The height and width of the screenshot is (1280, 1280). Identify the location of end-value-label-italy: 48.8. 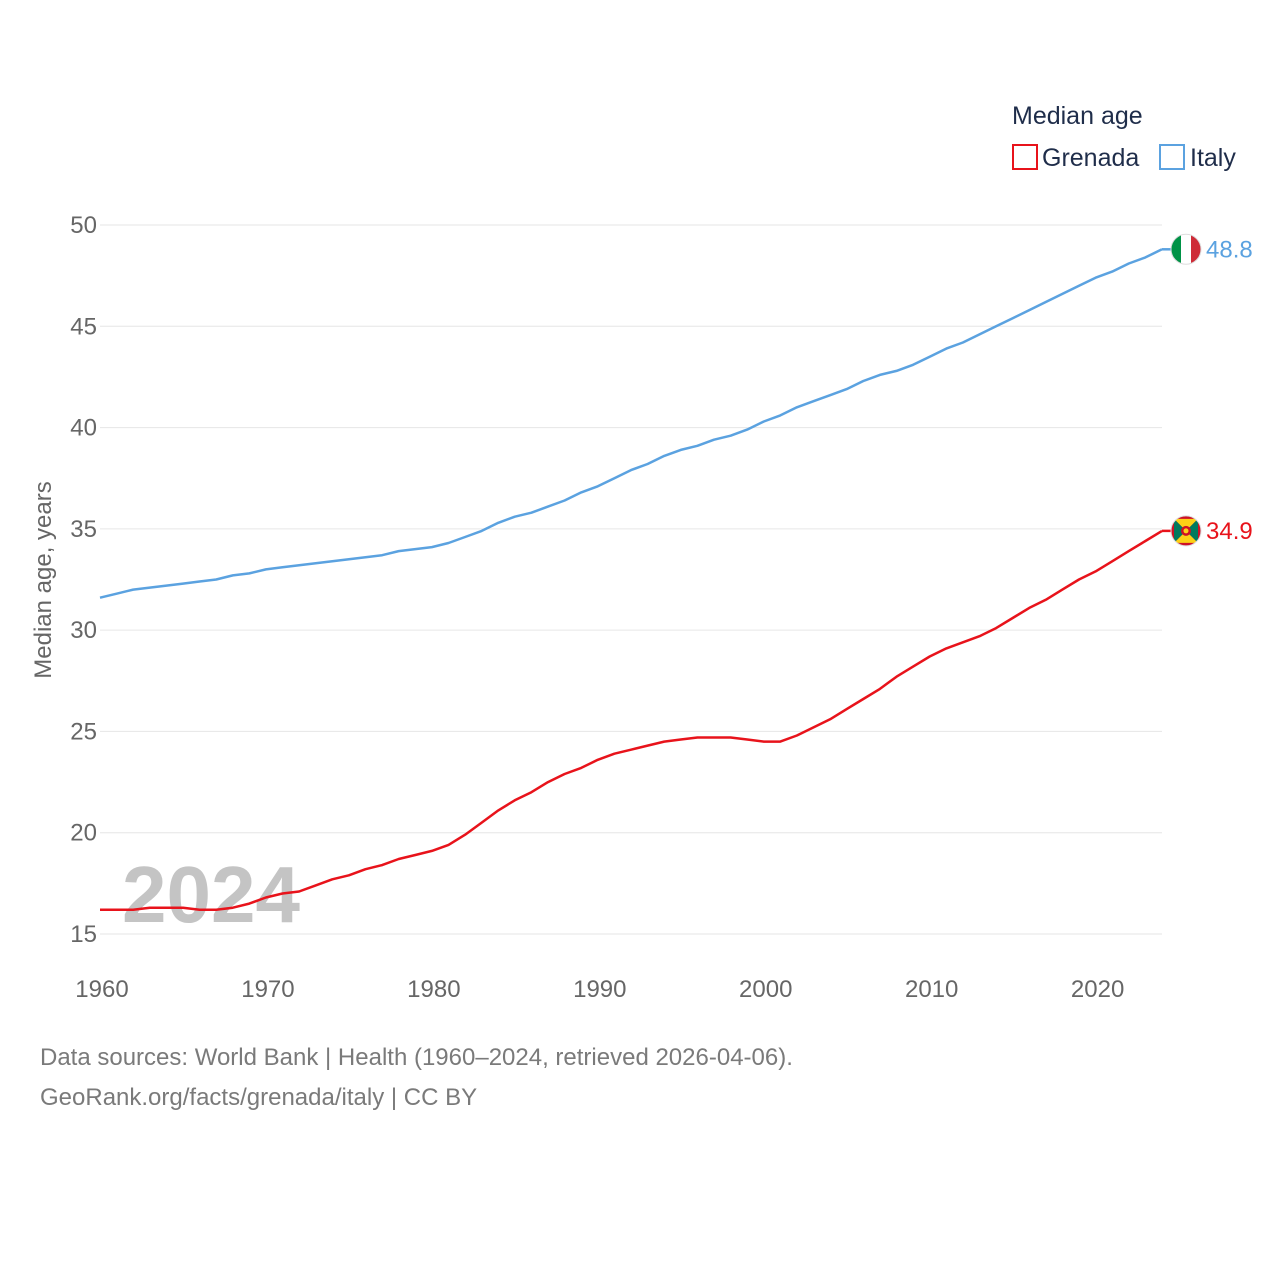
(1229, 249).